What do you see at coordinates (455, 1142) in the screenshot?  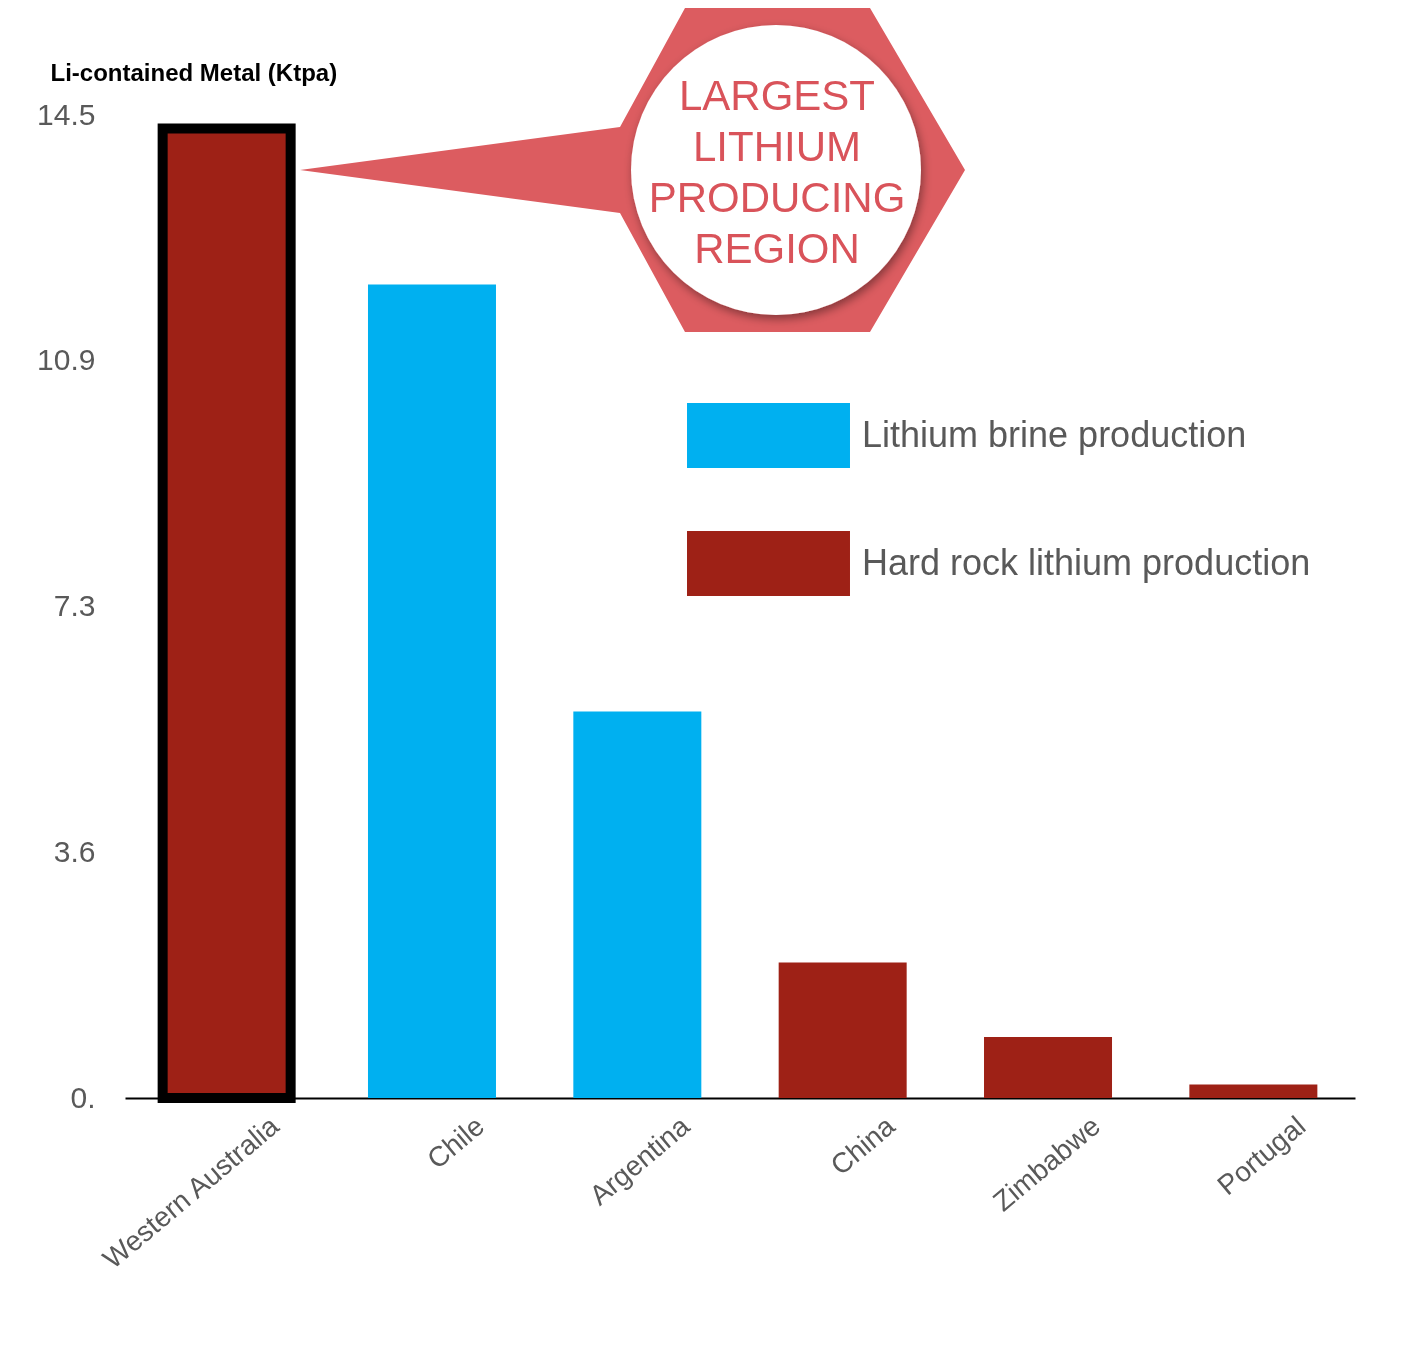 I see `x-tick-label: Chile` at bounding box center [455, 1142].